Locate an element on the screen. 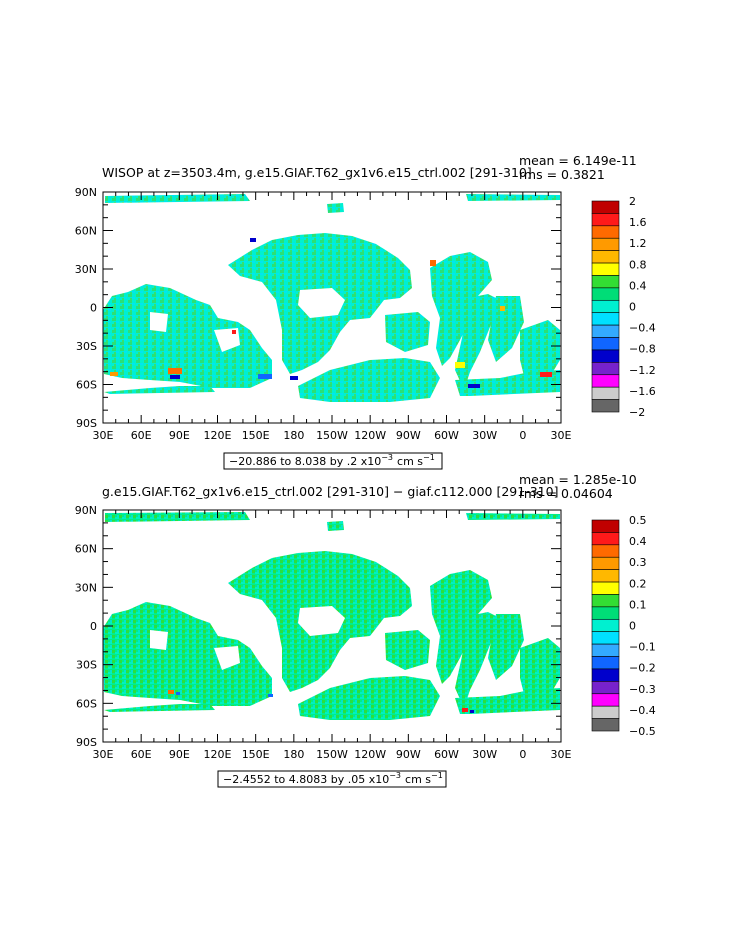 The height and width of the screenshot is (945, 733). panel-bottom-range-unit: cm s is located at coordinates (418, 779).